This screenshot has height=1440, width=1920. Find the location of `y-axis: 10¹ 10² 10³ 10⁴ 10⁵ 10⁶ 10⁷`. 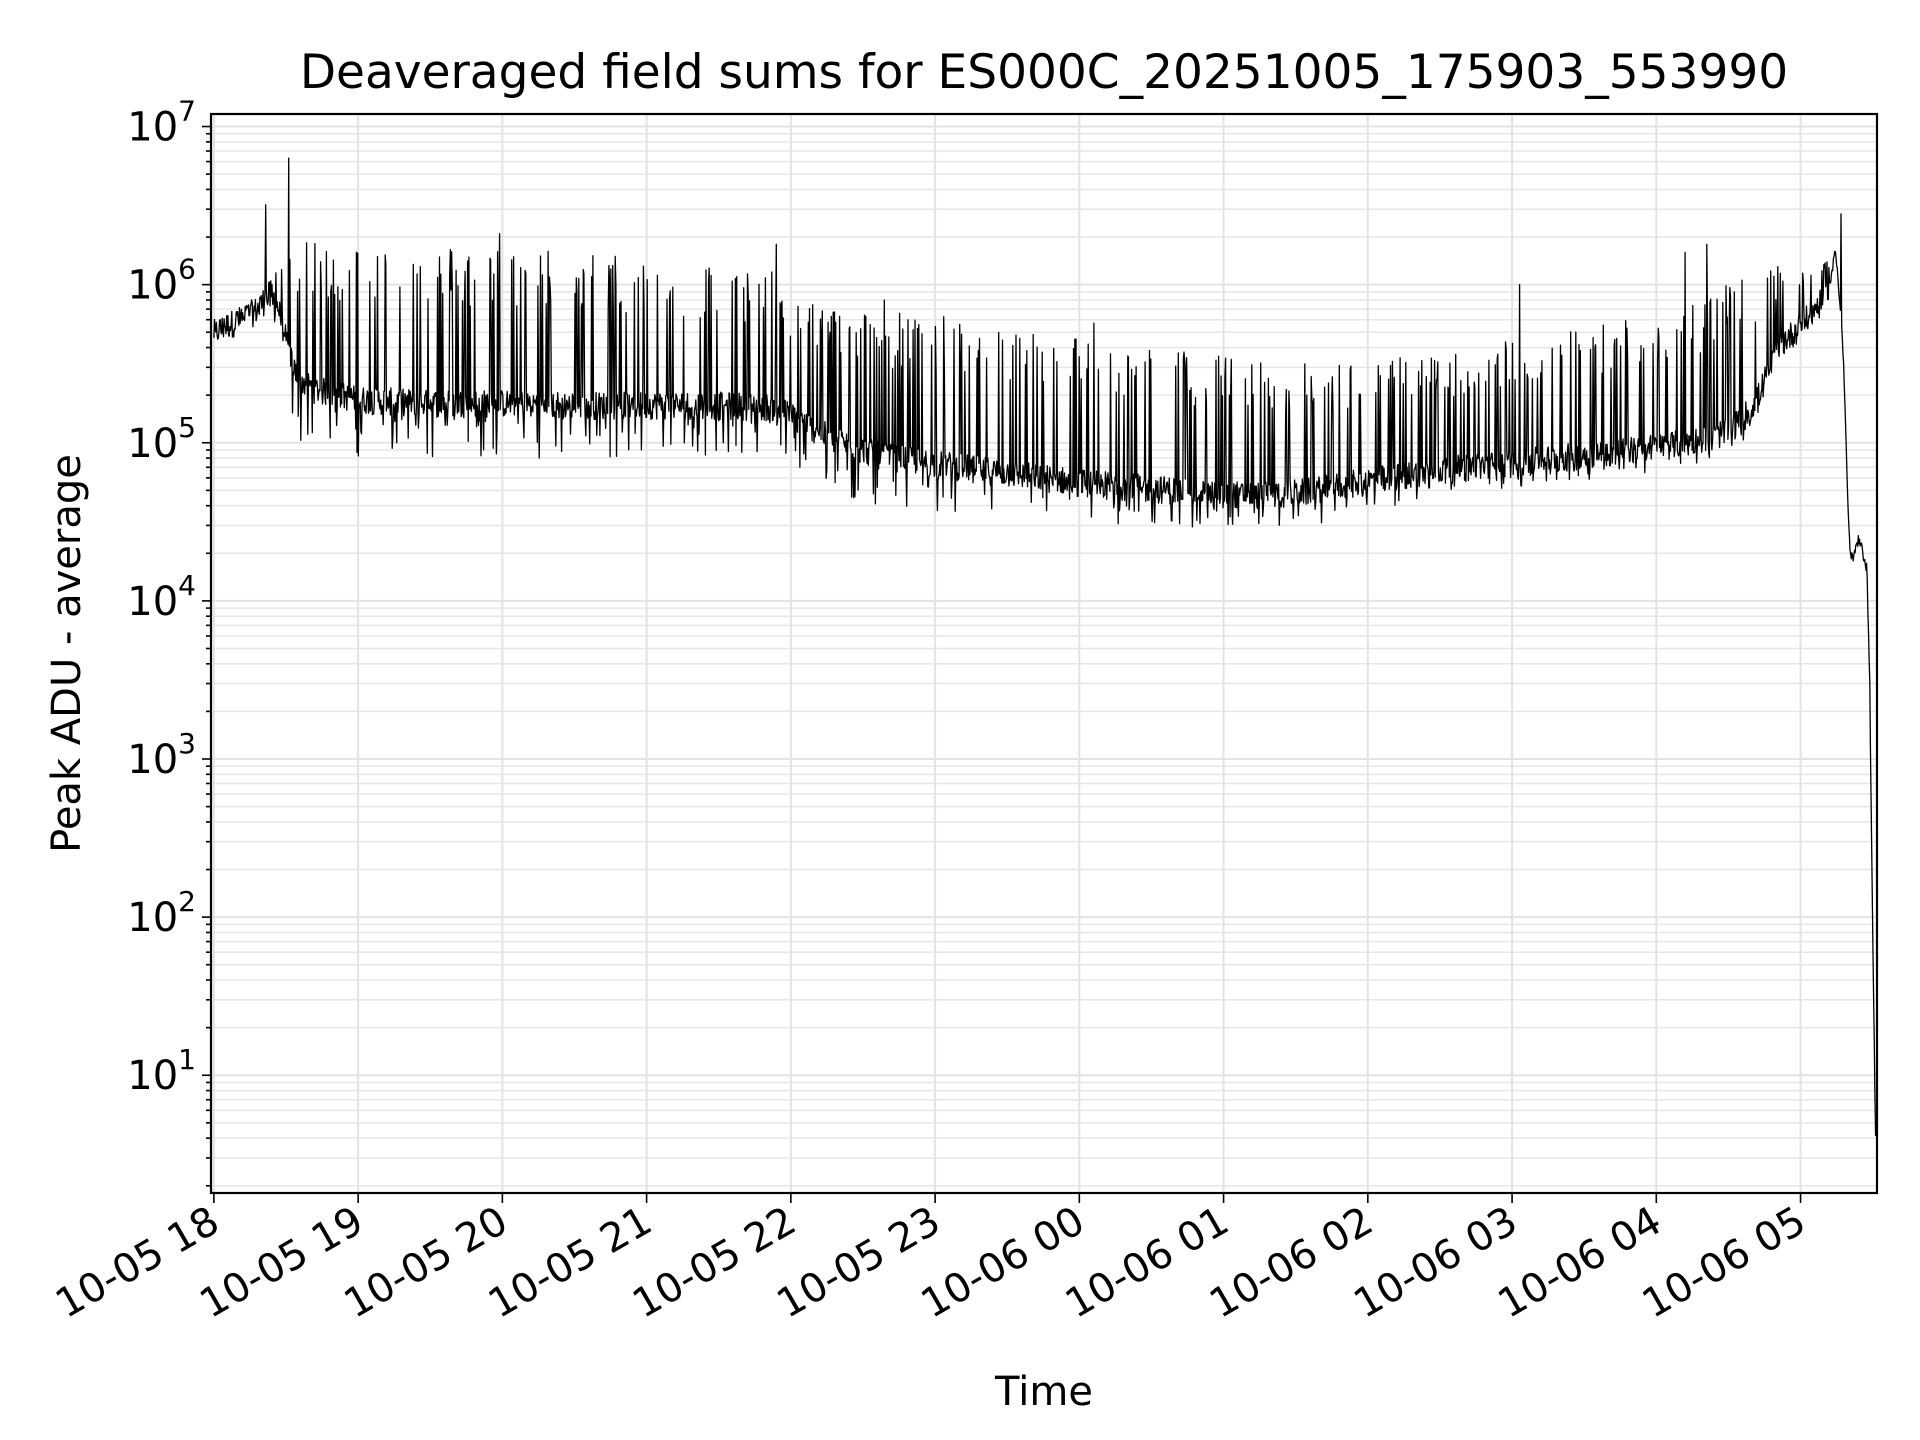

y-axis: 10¹ 10² 10³ 10⁴ 10⁵ 10⁶ 10⁷ is located at coordinates (169, 641).